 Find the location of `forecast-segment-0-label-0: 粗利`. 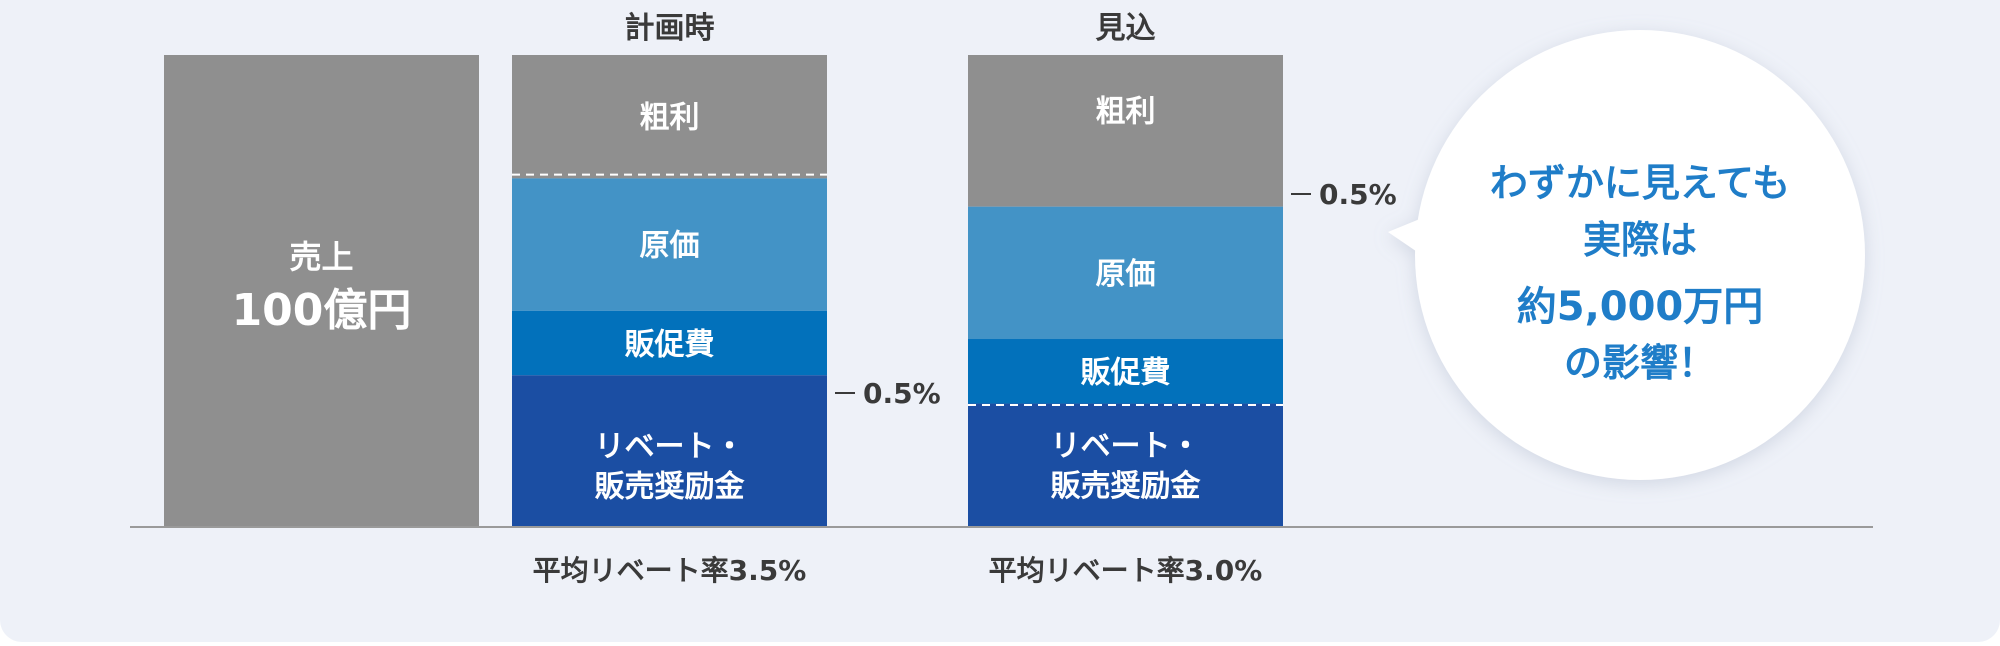

forecast-segment-0-label-0: 粗利 is located at coordinates (1126, 112).